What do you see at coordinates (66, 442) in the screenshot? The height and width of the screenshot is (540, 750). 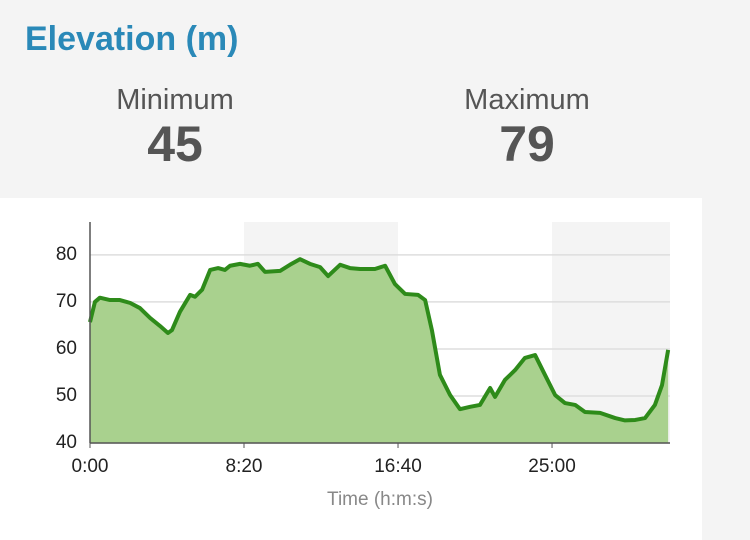 I see `y-tick-label: 40` at bounding box center [66, 442].